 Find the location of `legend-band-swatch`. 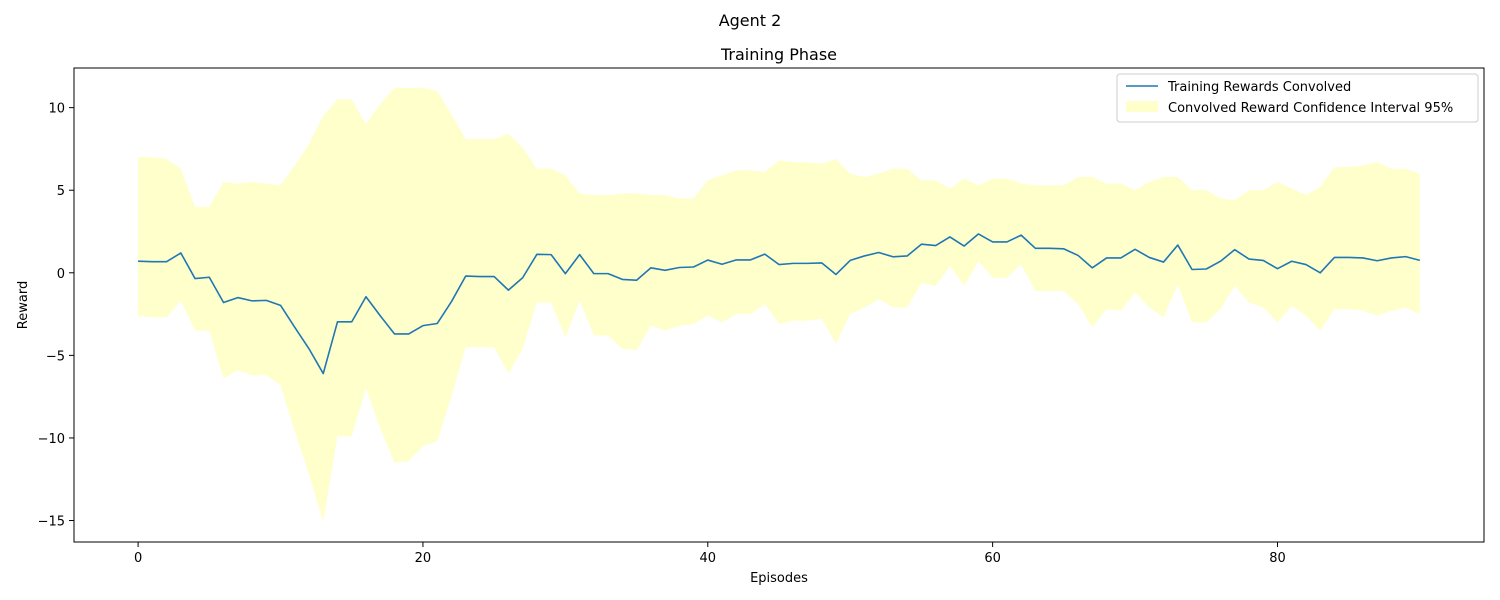

legend-band-swatch is located at coordinates (1142, 106).